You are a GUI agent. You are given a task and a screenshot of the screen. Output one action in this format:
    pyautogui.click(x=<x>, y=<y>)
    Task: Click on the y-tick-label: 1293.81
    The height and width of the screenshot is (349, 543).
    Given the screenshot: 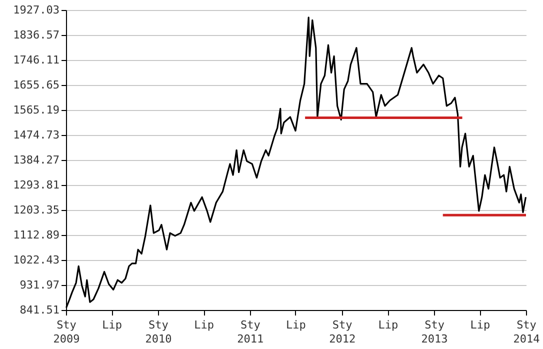 What is the action you would take?
    pyautogui.click(x=36, y=185)
    